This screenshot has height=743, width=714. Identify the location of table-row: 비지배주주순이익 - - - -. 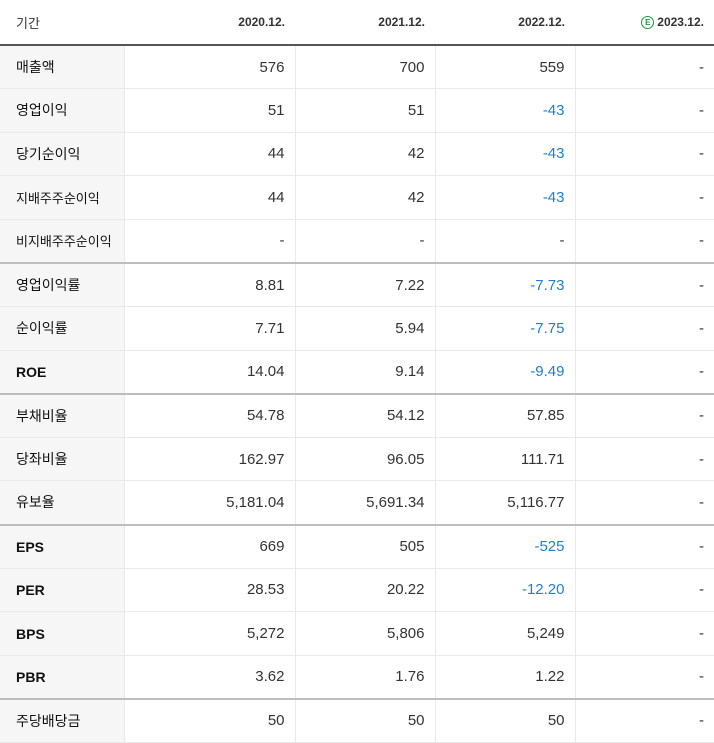
(357, 241).